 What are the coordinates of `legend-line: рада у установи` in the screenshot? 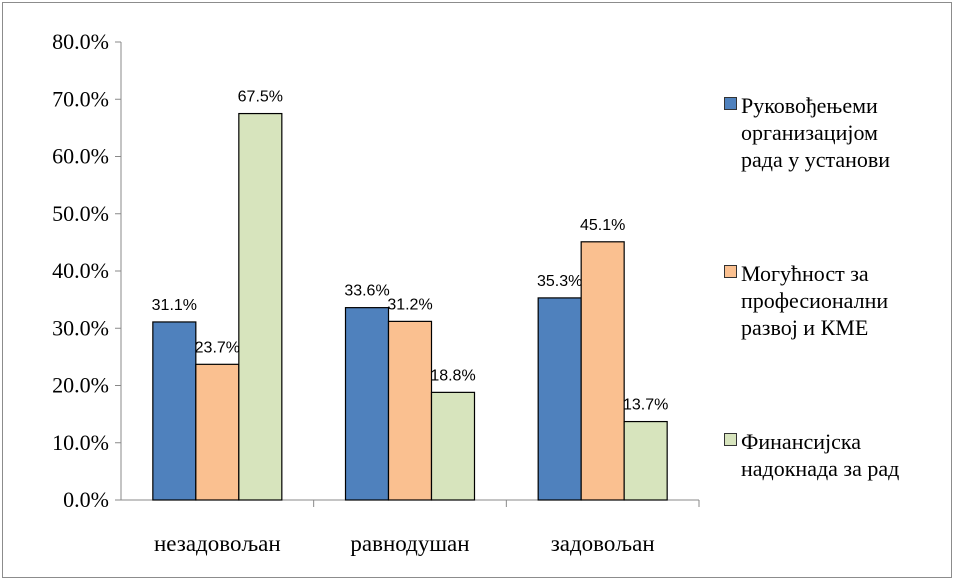 It's located at (816, 159).